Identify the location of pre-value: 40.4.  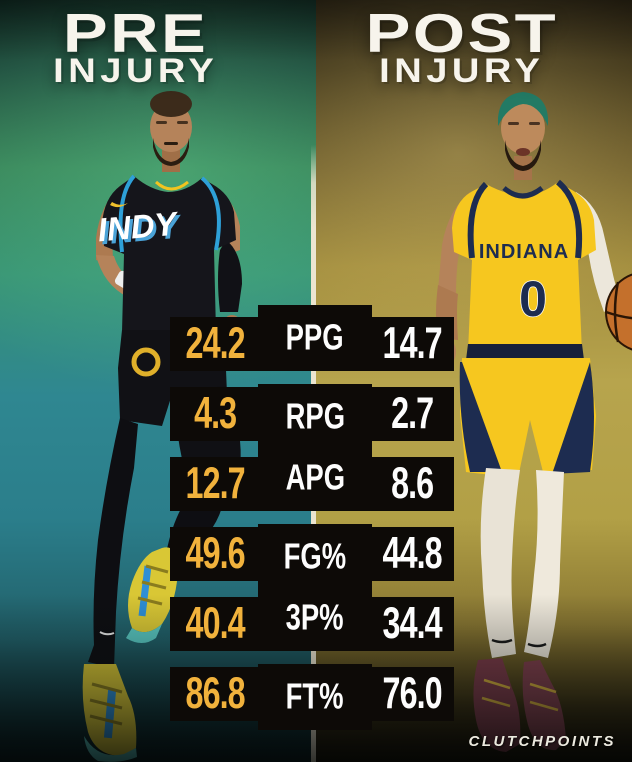
(215, 623).